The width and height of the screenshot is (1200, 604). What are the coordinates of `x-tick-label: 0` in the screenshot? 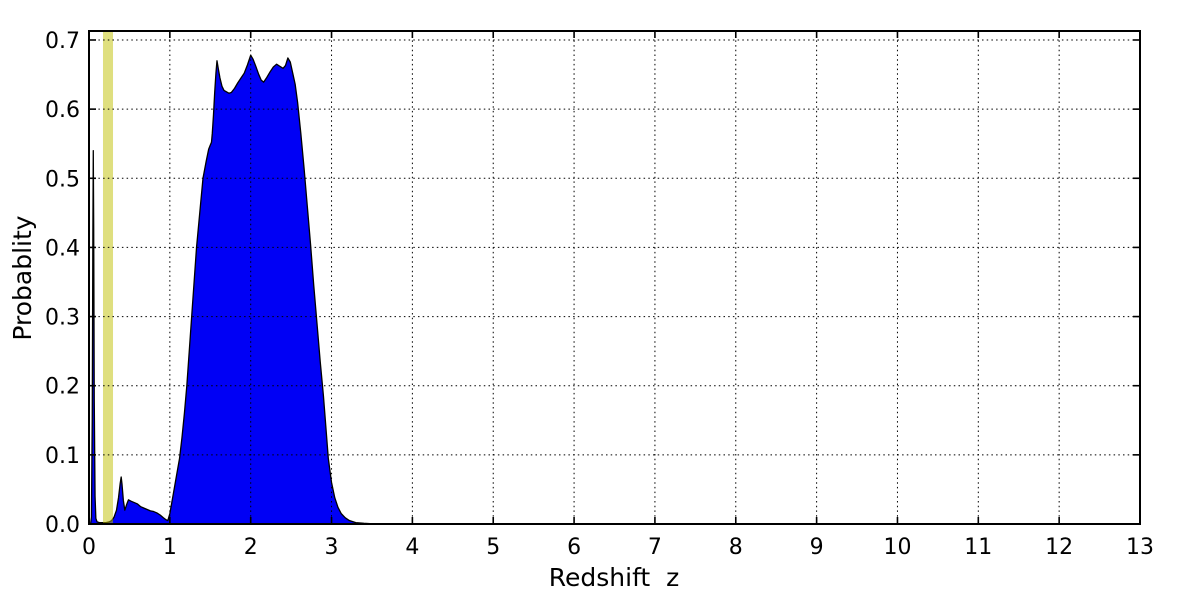 It's located at (89, 547).